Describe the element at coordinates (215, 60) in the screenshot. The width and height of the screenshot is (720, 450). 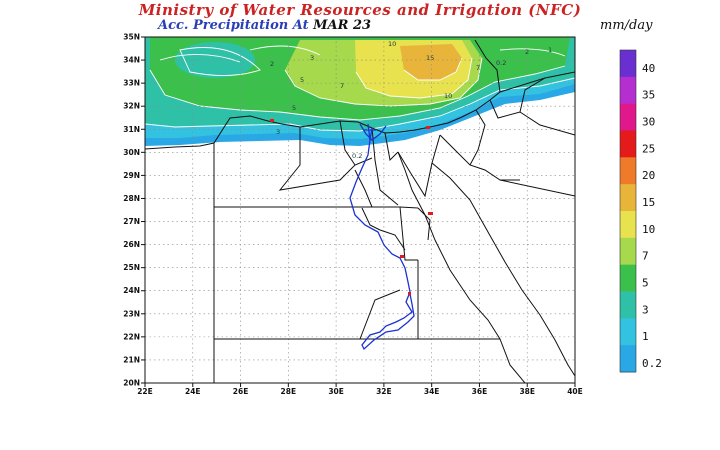
I see `precip-band-3-blob` at that location.